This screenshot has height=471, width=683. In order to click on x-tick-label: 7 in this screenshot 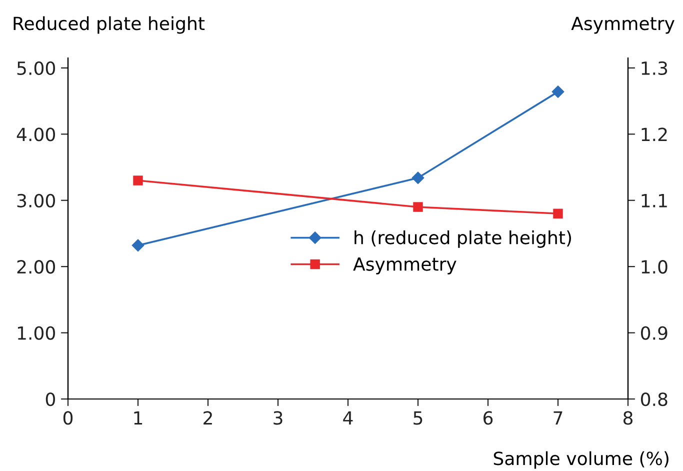, I will do `click(558, 418)`.